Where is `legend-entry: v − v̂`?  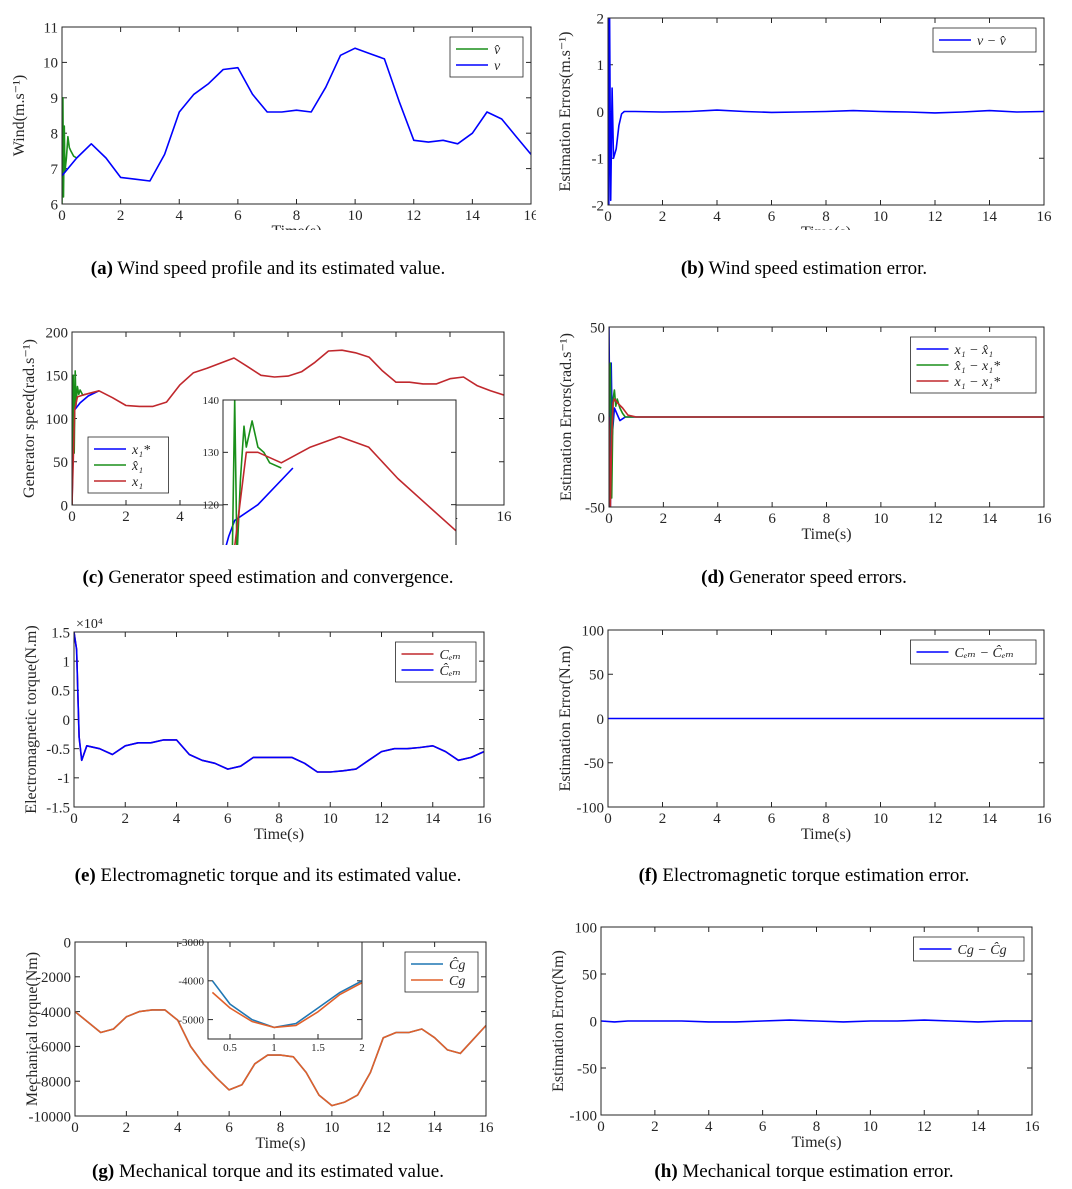
legend-entry: v − v̂ is located at coordinates (992, 41).